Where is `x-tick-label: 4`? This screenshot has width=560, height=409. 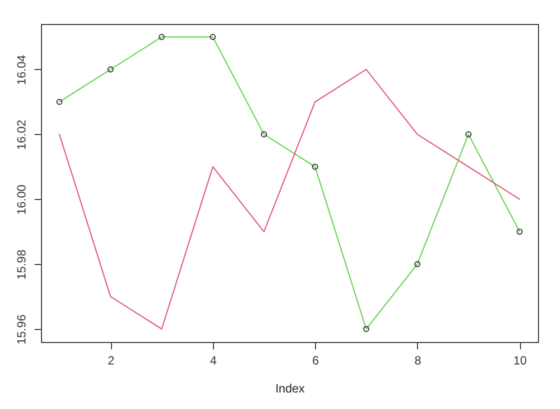 x-tick-label: 4 is located at coordinates (213, 361).